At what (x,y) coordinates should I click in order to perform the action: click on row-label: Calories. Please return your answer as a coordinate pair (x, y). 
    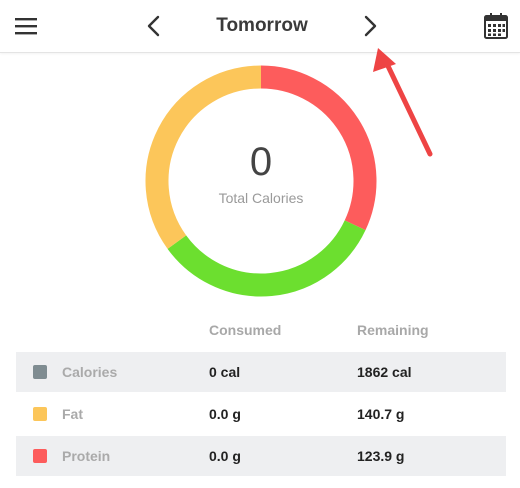
    Looking at the image, I should click on (90, 372).